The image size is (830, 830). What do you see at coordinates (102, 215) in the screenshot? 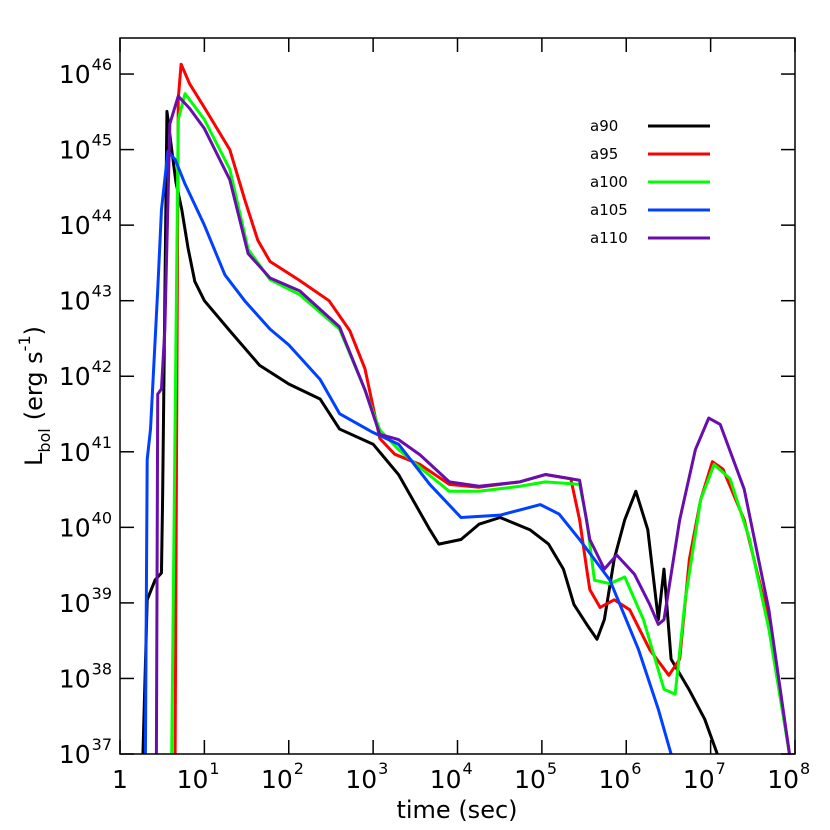
I see `y-tick-label-exponent: 44` at bounding box center [102, 215].